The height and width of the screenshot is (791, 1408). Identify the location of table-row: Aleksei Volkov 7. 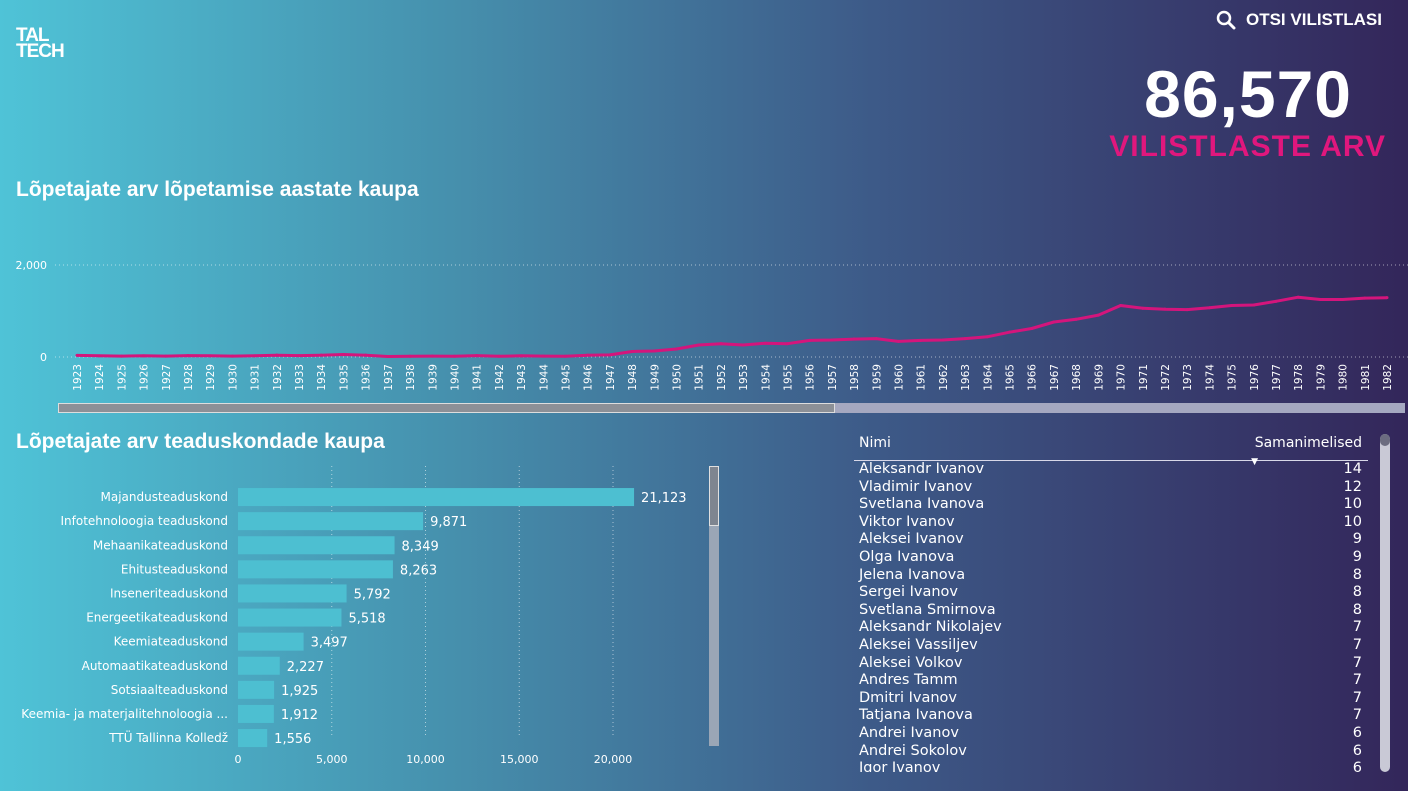
(1111, 664).